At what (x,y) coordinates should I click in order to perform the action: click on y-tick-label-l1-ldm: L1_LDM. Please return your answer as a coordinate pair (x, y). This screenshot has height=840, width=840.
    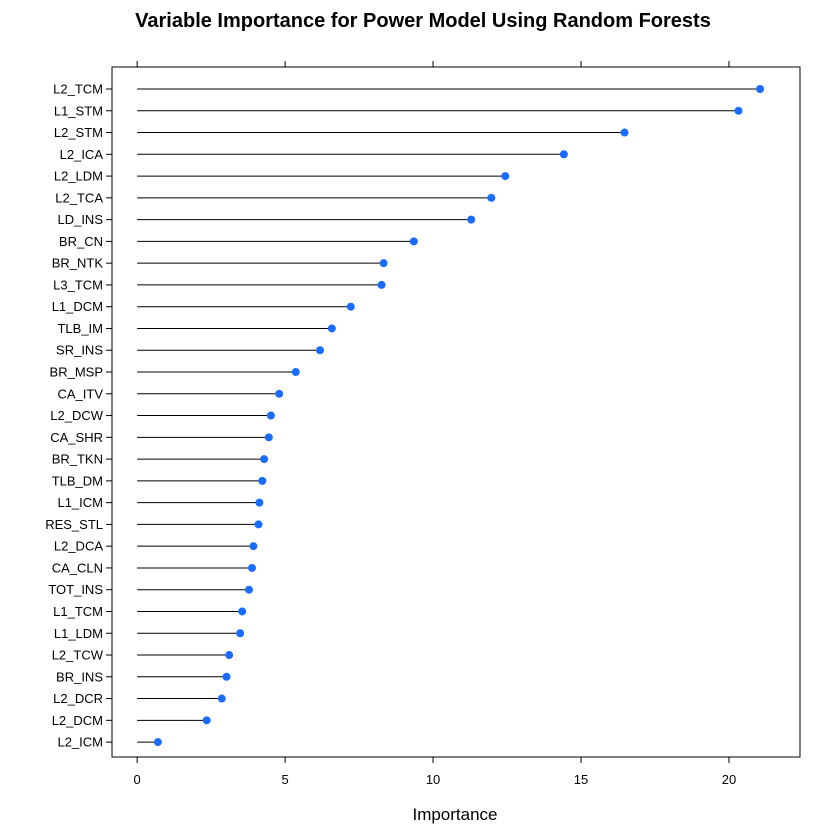
    Looking at the image, I should click on (78, 633).